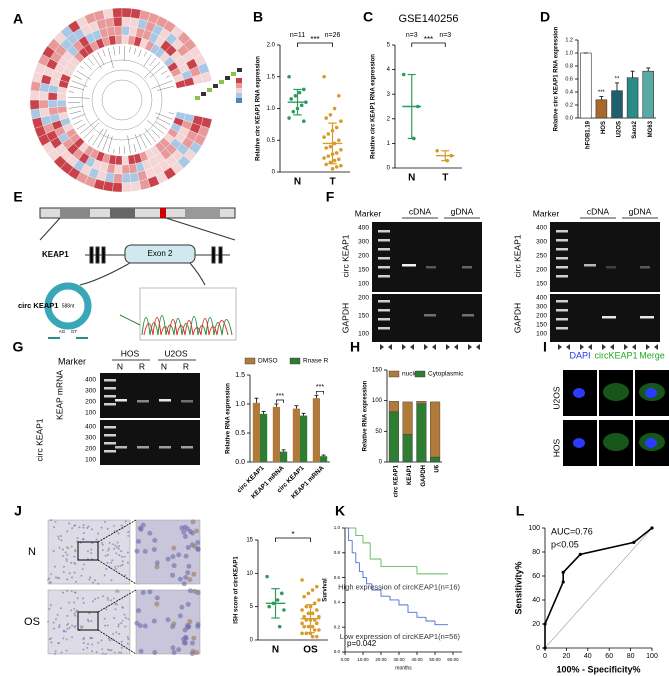  I want to click on site-label: AG, so click(62, 331).